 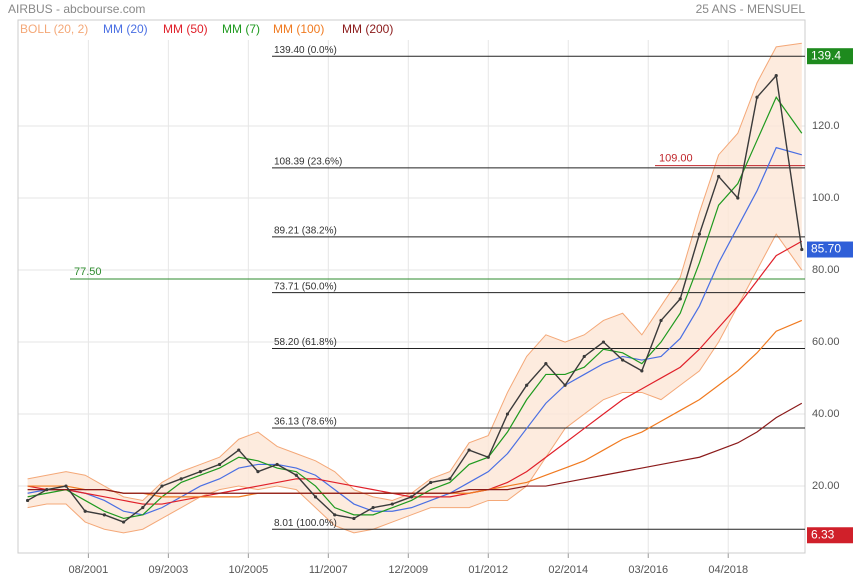 What do you see at coordinates (823, 534) in the screenshot?
I see `price-tag-label: 6.33` at bounding box center [823, 534].